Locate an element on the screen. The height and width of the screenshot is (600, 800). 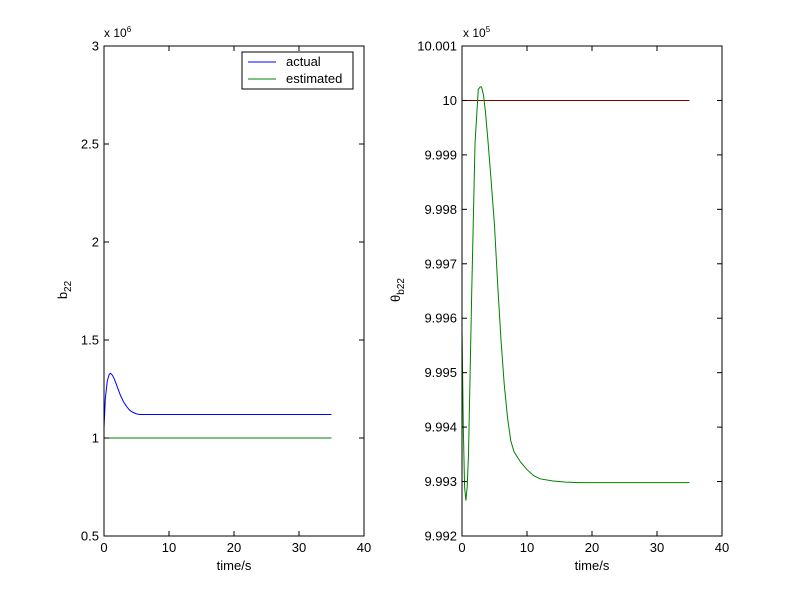
left-y-tick-label: 2 is located at coordinates (95, 242).